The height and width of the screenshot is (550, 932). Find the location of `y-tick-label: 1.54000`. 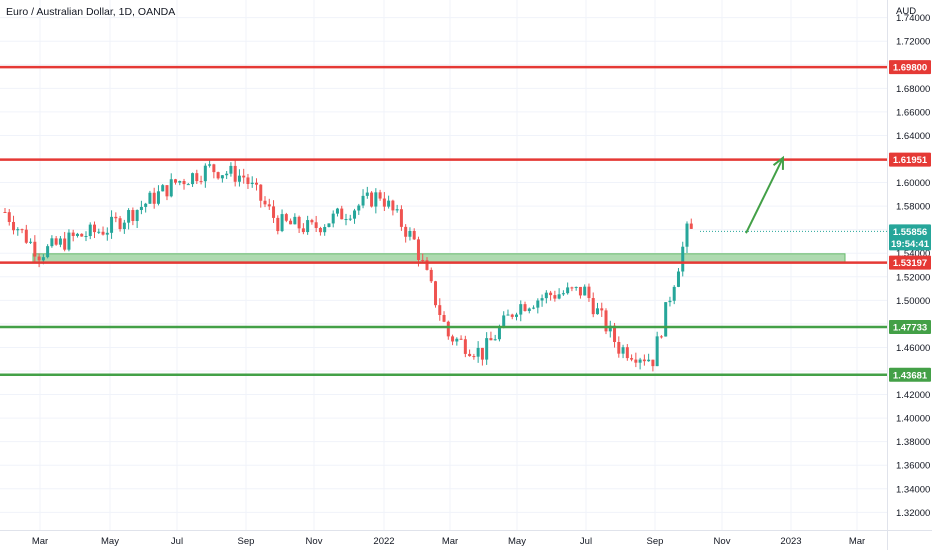

y-tick-label: 1.54000 is located at coordinates (913, 254).